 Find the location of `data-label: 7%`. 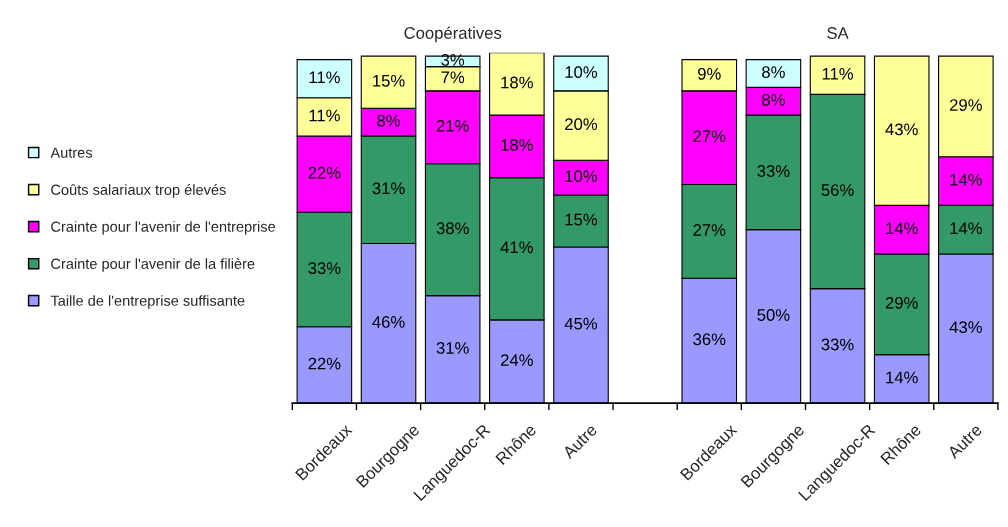

data-label: 7% is located at coordinates (453, 77).